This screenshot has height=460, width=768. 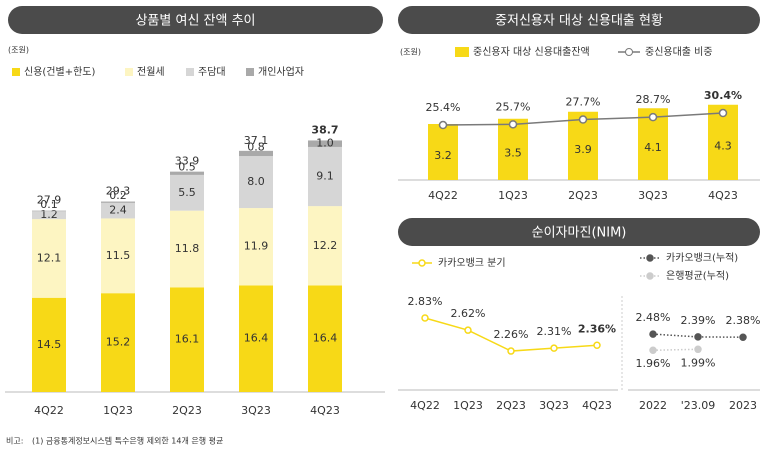 I want to click on footnote-text: (1) 금융통계정보시스템 특수은행 제외한 14개 은행 평균, so click(x=127, y=441).